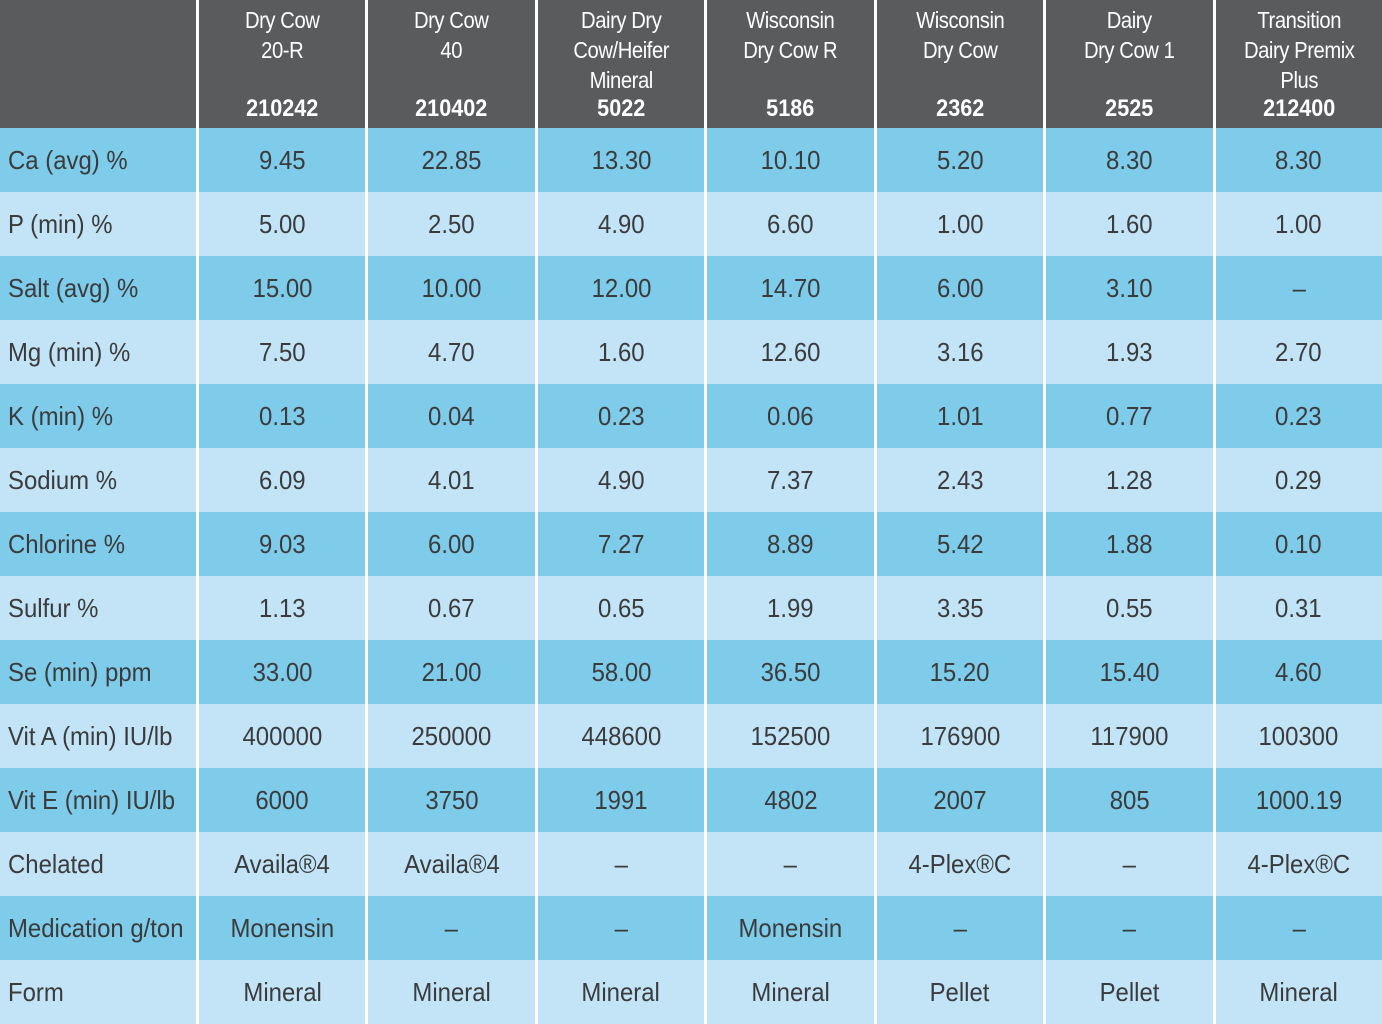  What do you see at coordinates (960, 479) in the screenshot?
I see `cell-value: 2.43` at bounding box center [960, 479].